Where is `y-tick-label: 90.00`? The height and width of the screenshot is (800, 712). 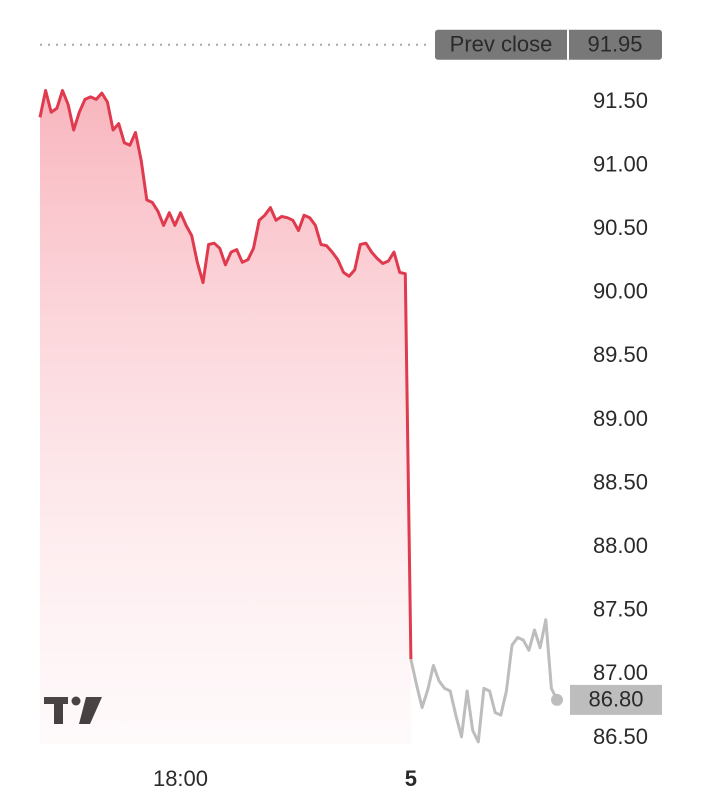 y-tick-label: 90.00 is located at coordinates (620, 291).